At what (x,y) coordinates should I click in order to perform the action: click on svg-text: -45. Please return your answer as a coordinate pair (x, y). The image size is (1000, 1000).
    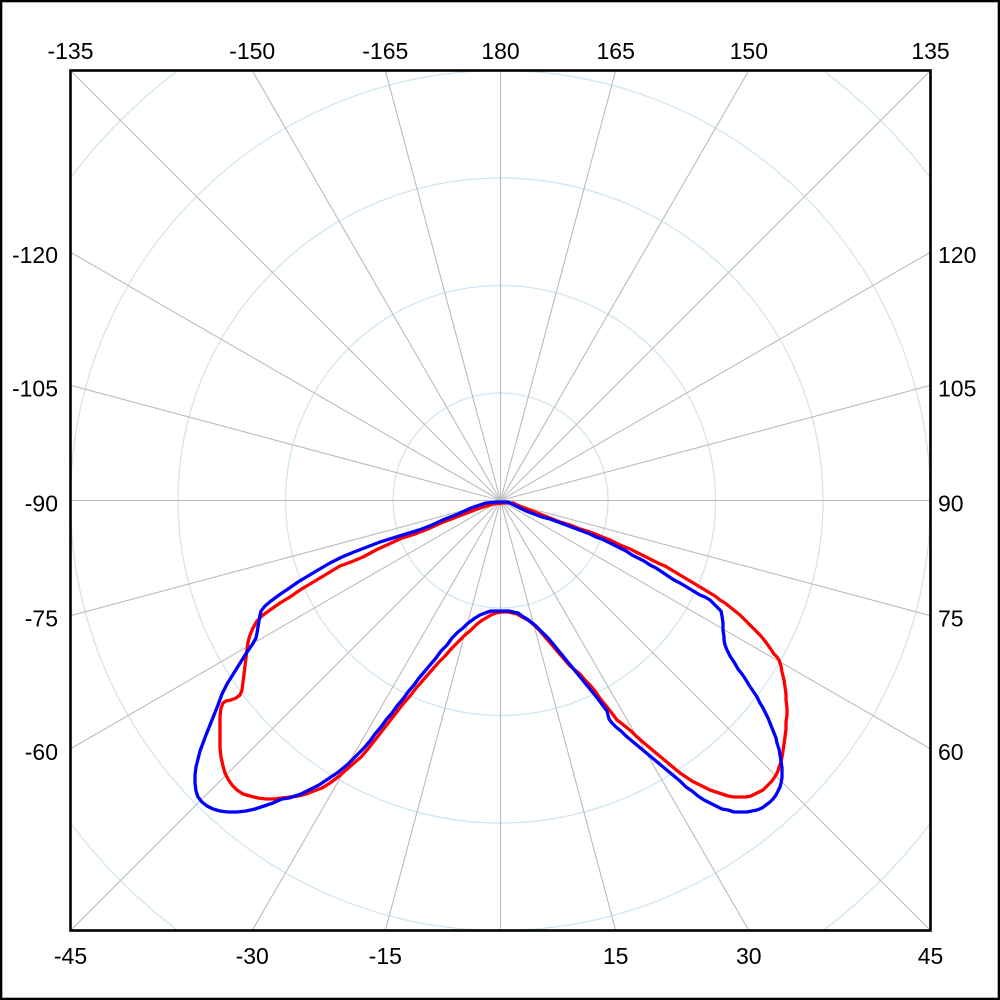
    Looking at the image, I should click on (70, 956).